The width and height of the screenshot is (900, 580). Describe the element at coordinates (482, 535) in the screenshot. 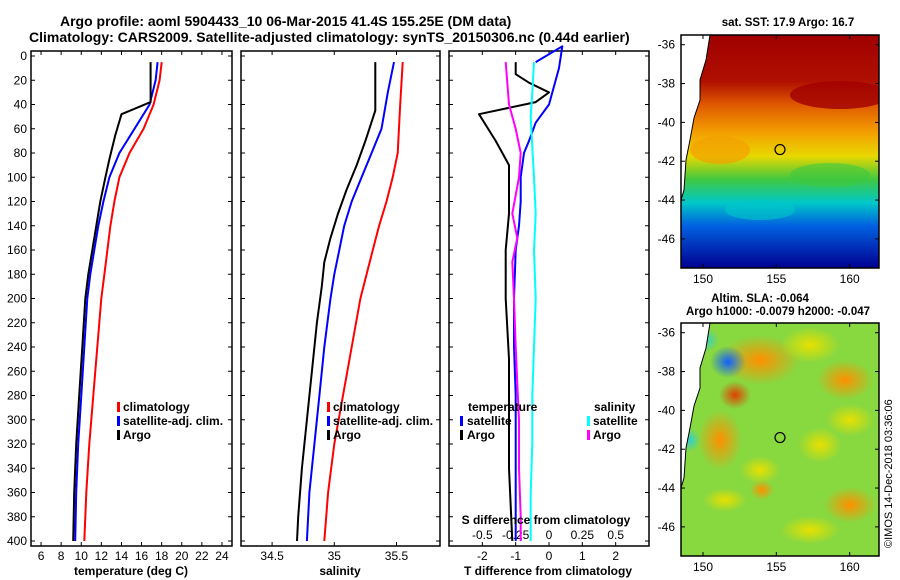

I see `s-tick-label: -0.5` at that location.